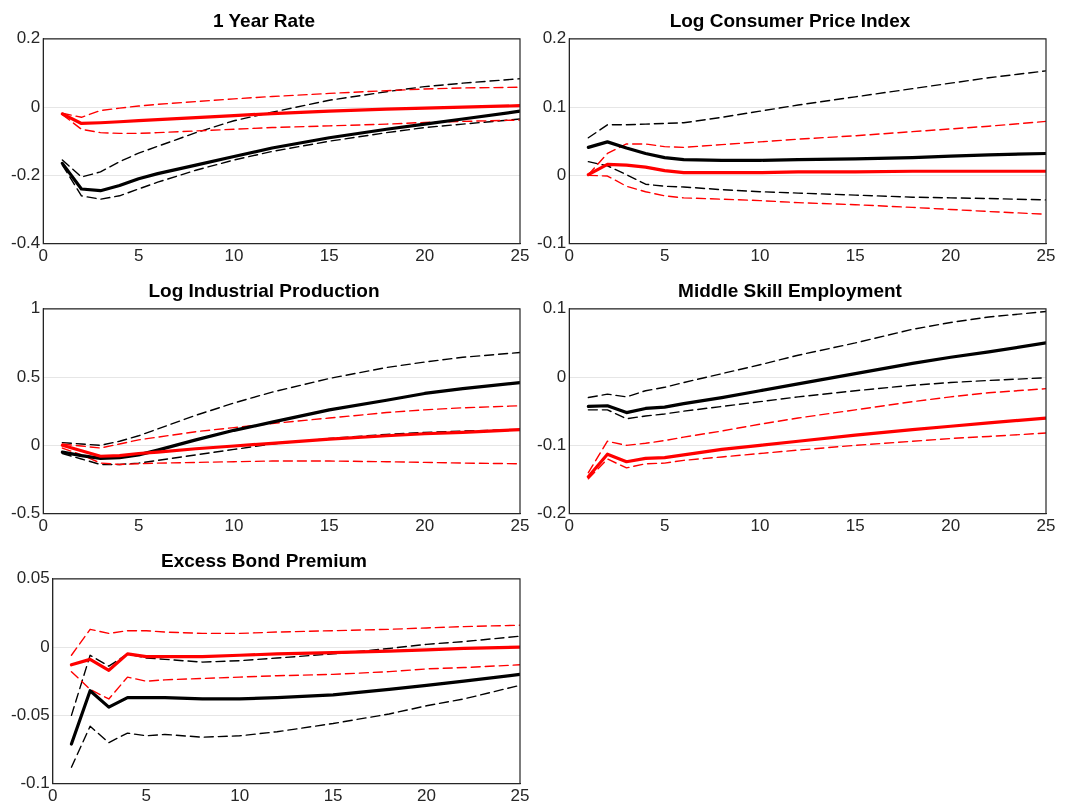 The image size is (1068, 809). Describe the element at coordinates (264, 290) in the screenshot. I see `chart-title: Log Industrial Production` at that location.